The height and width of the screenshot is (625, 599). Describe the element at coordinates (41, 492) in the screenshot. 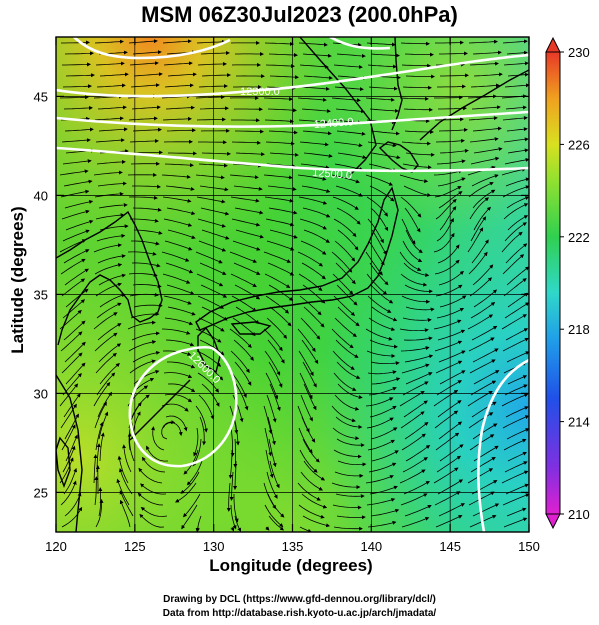

I see `y-tick-label: 25` at that location.